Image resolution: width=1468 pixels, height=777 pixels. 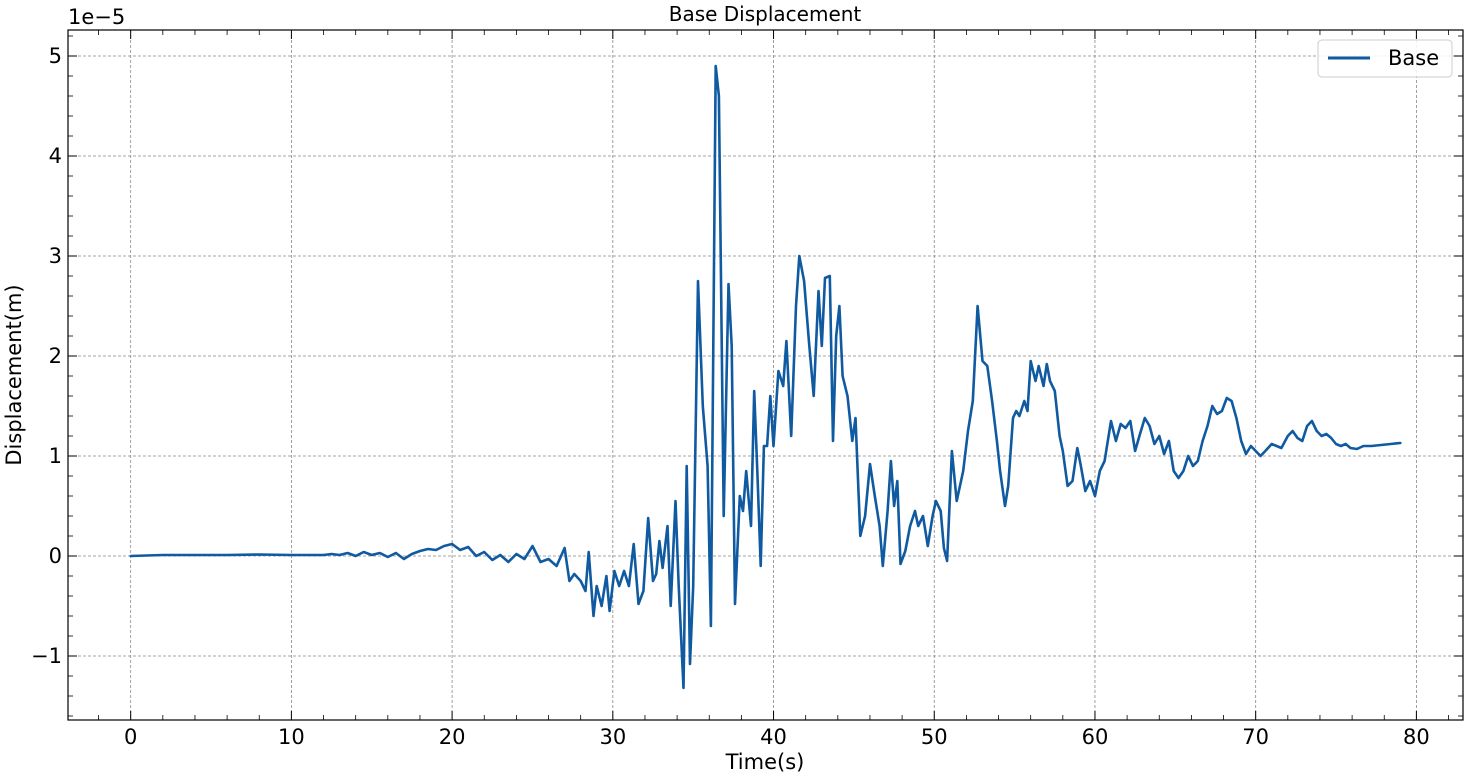 What do you see at coordinates (934, 737) in the screenshot?
I see `x-tick-label: 50` at bounding box center [934, 737].